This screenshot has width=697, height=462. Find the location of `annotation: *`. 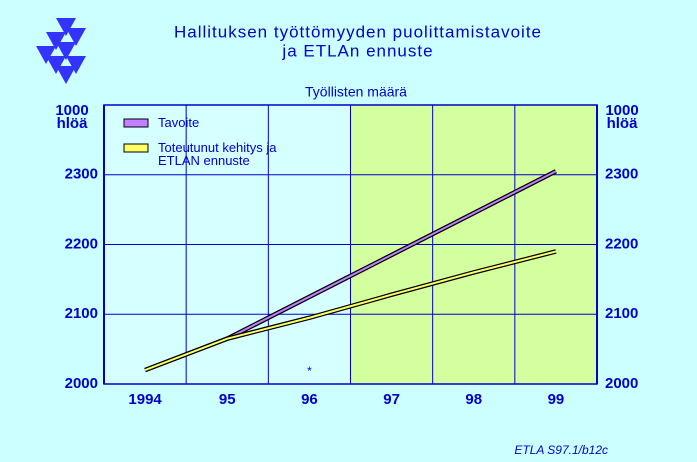

annotation: * is located at coordinates (309, 371).